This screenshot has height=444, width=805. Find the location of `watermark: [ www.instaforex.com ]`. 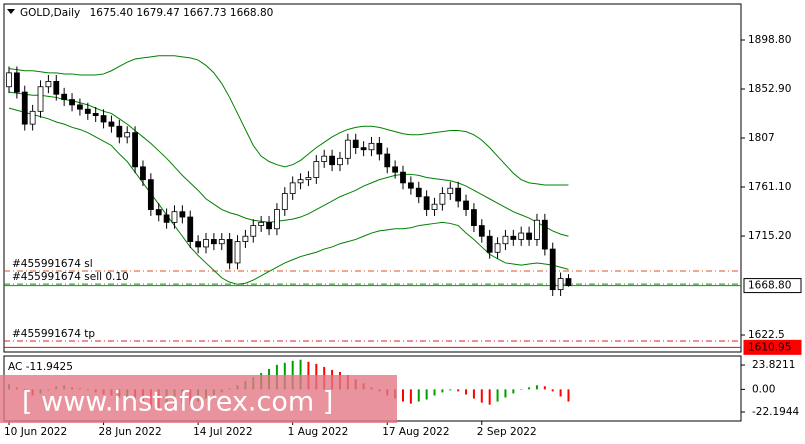

watermark: [ www.instaforex.com ] is located at coordinates (177, 402).